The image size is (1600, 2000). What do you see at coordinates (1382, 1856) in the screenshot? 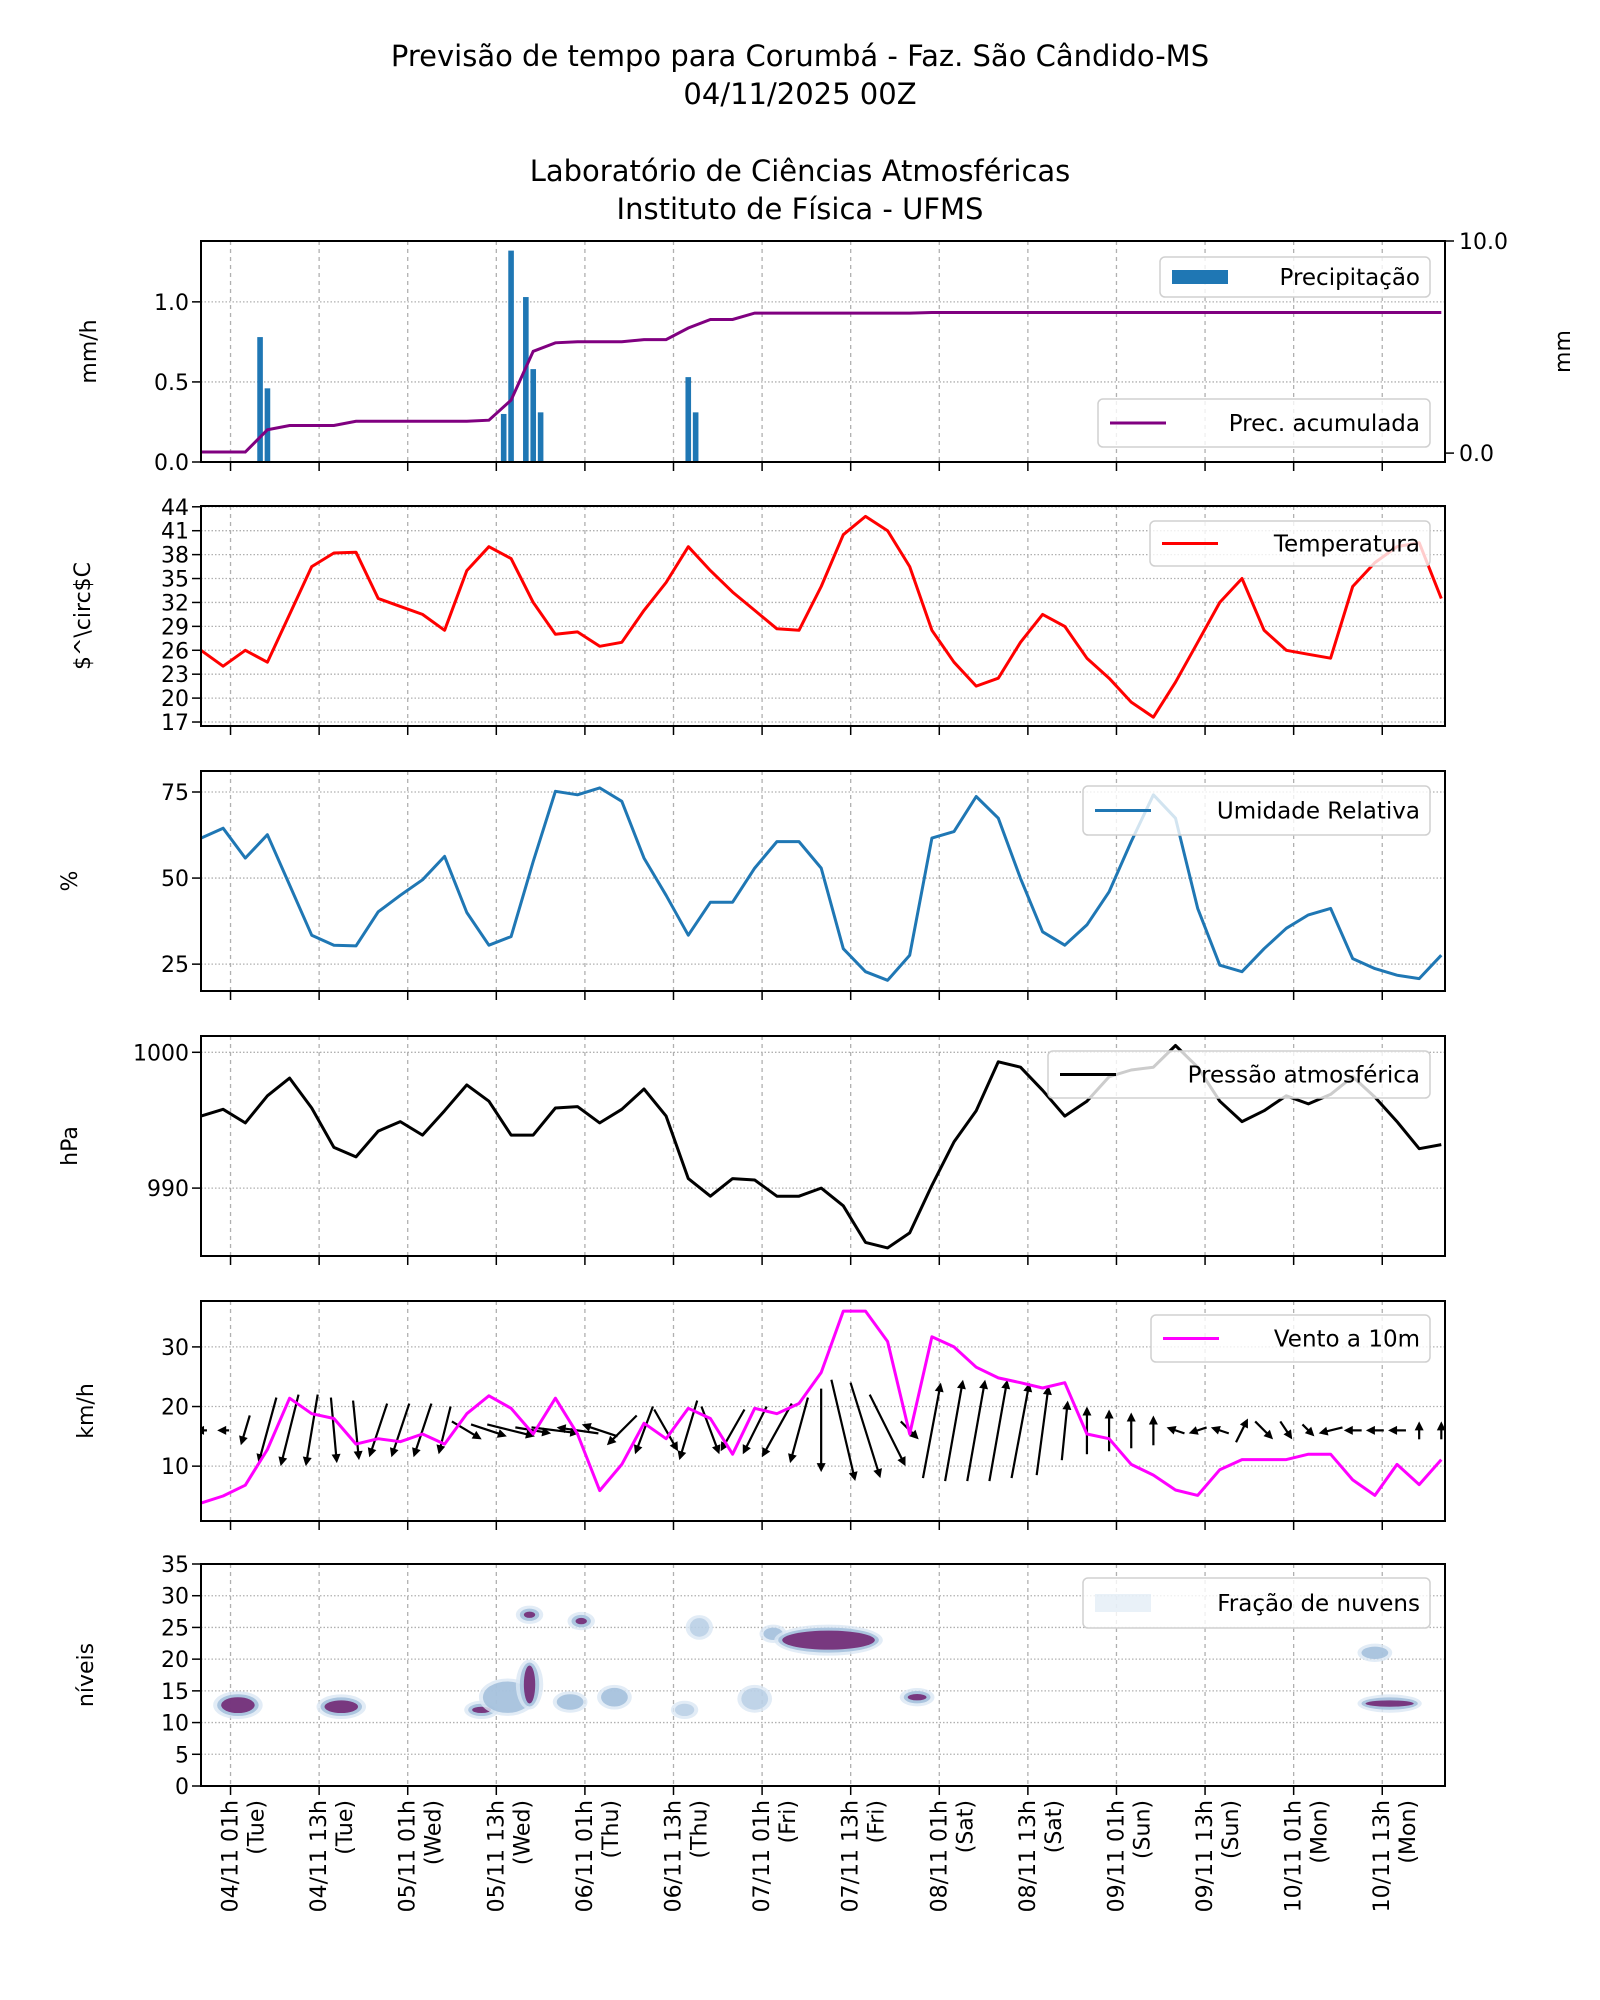
I see `x-tick-label-date: 10/11 13h` at bounding box center [1382, 1856].